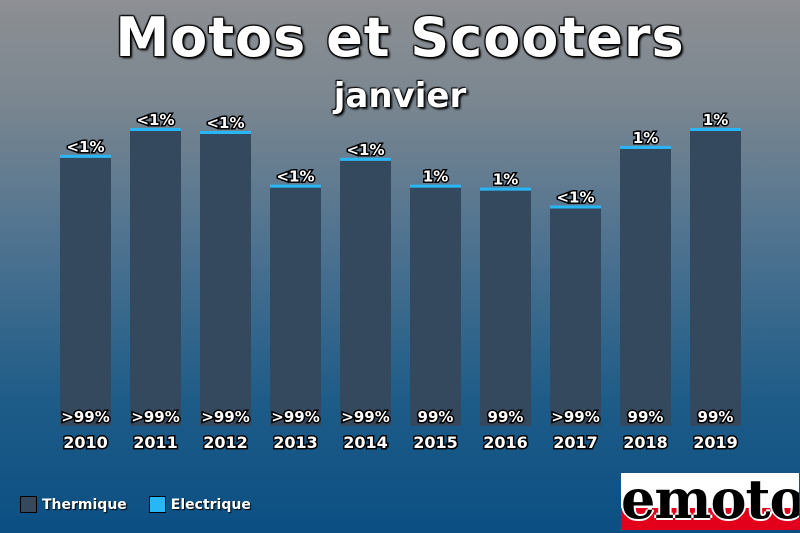 Image resolution: width=800 pixels, height=533 pixels. I want to click on bar-thermique-2010, so click(85, 291).